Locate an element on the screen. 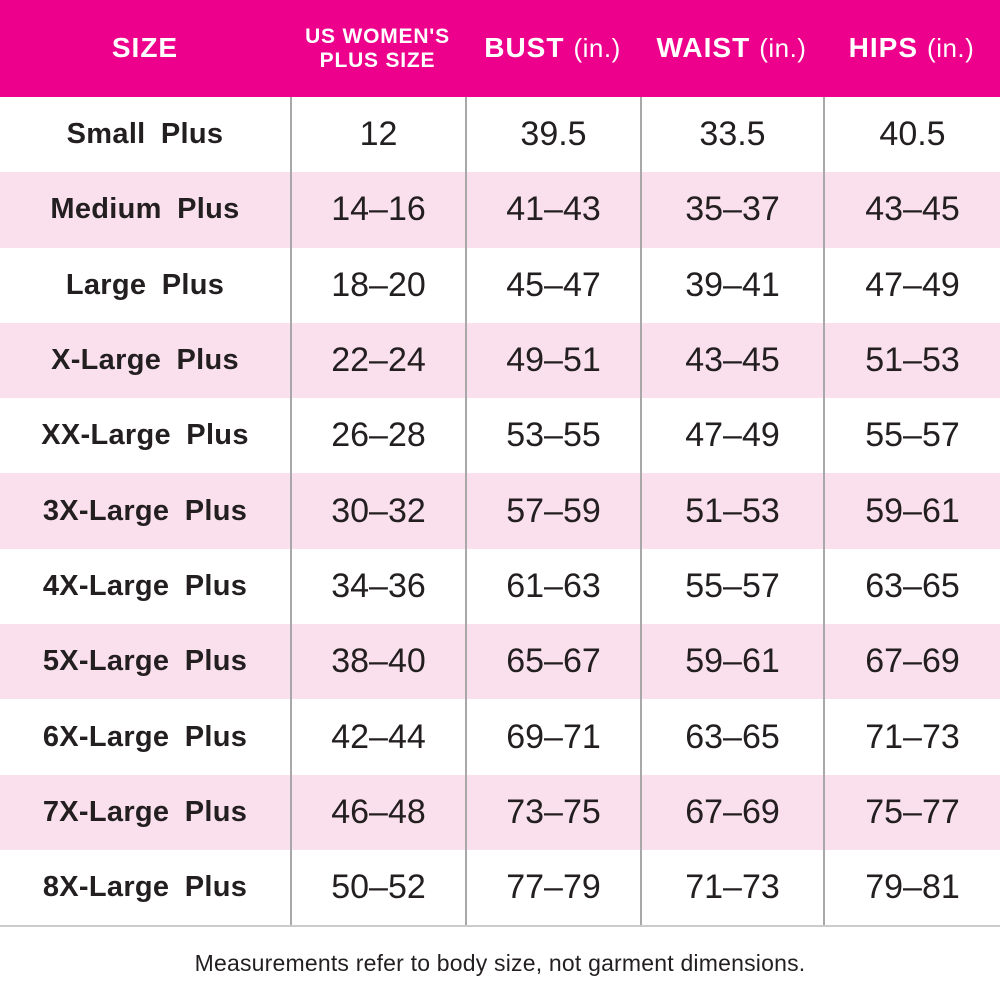 This screenshot has width=1000, height=1000. header-cell-waist: WAIST (in.) is located at coordinates (731, 48).